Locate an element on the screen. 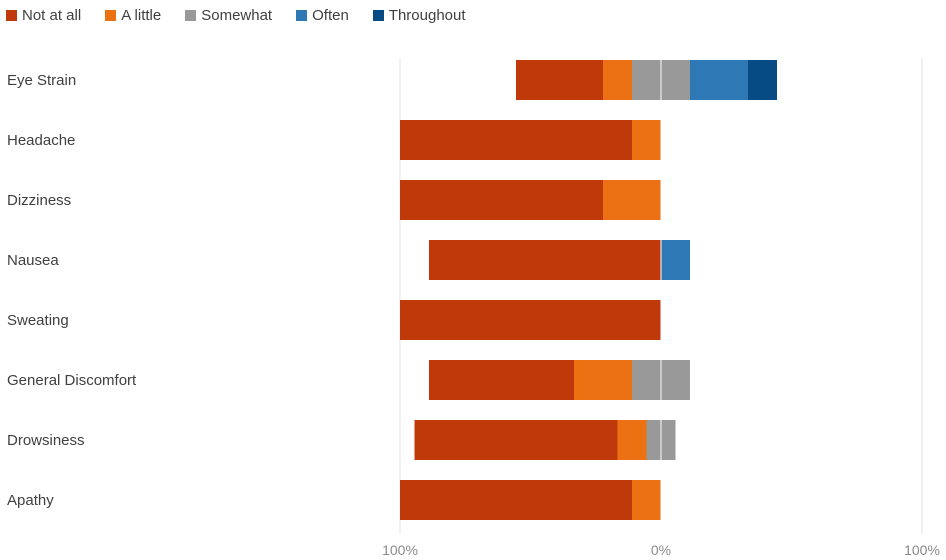 This screenshot has height=560, width=946. legend-label: A little is located at coordinates (141, 15).